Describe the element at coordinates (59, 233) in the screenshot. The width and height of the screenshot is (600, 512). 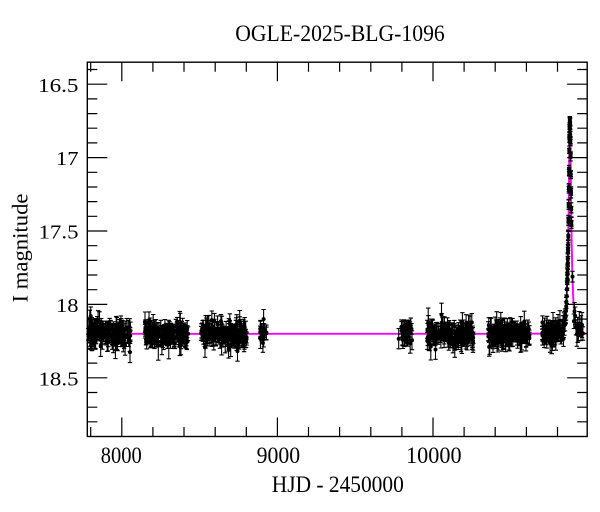
I see `svg-text: 17.5` at that location.